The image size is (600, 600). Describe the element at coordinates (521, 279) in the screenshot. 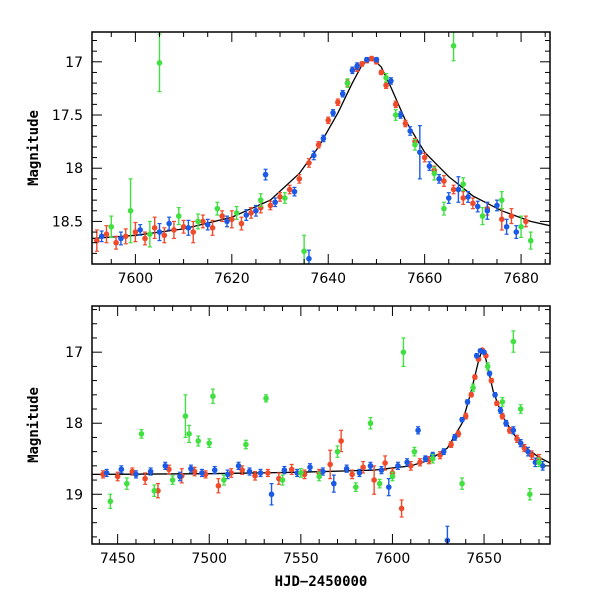

I see `top-x-tick-label: 7680` at that location.